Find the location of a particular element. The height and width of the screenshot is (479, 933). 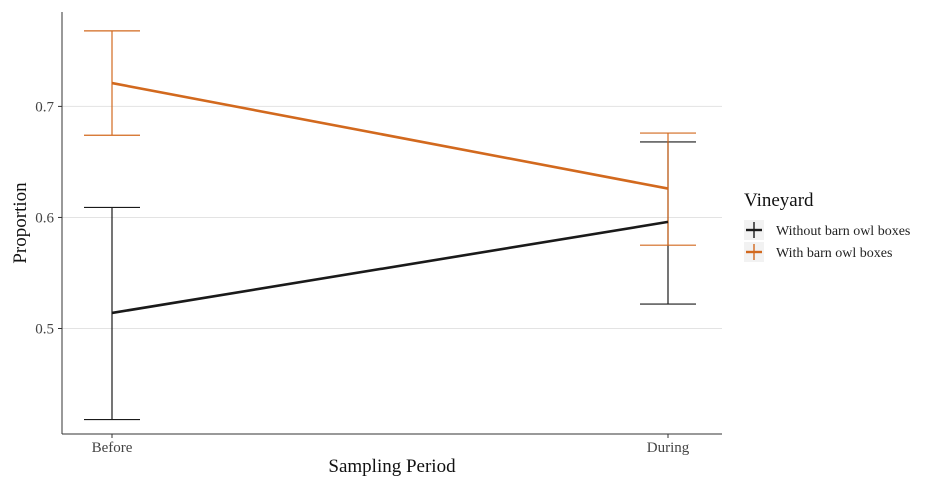

x-axis-title: Sampling Period is located at coordinates (392, 466).